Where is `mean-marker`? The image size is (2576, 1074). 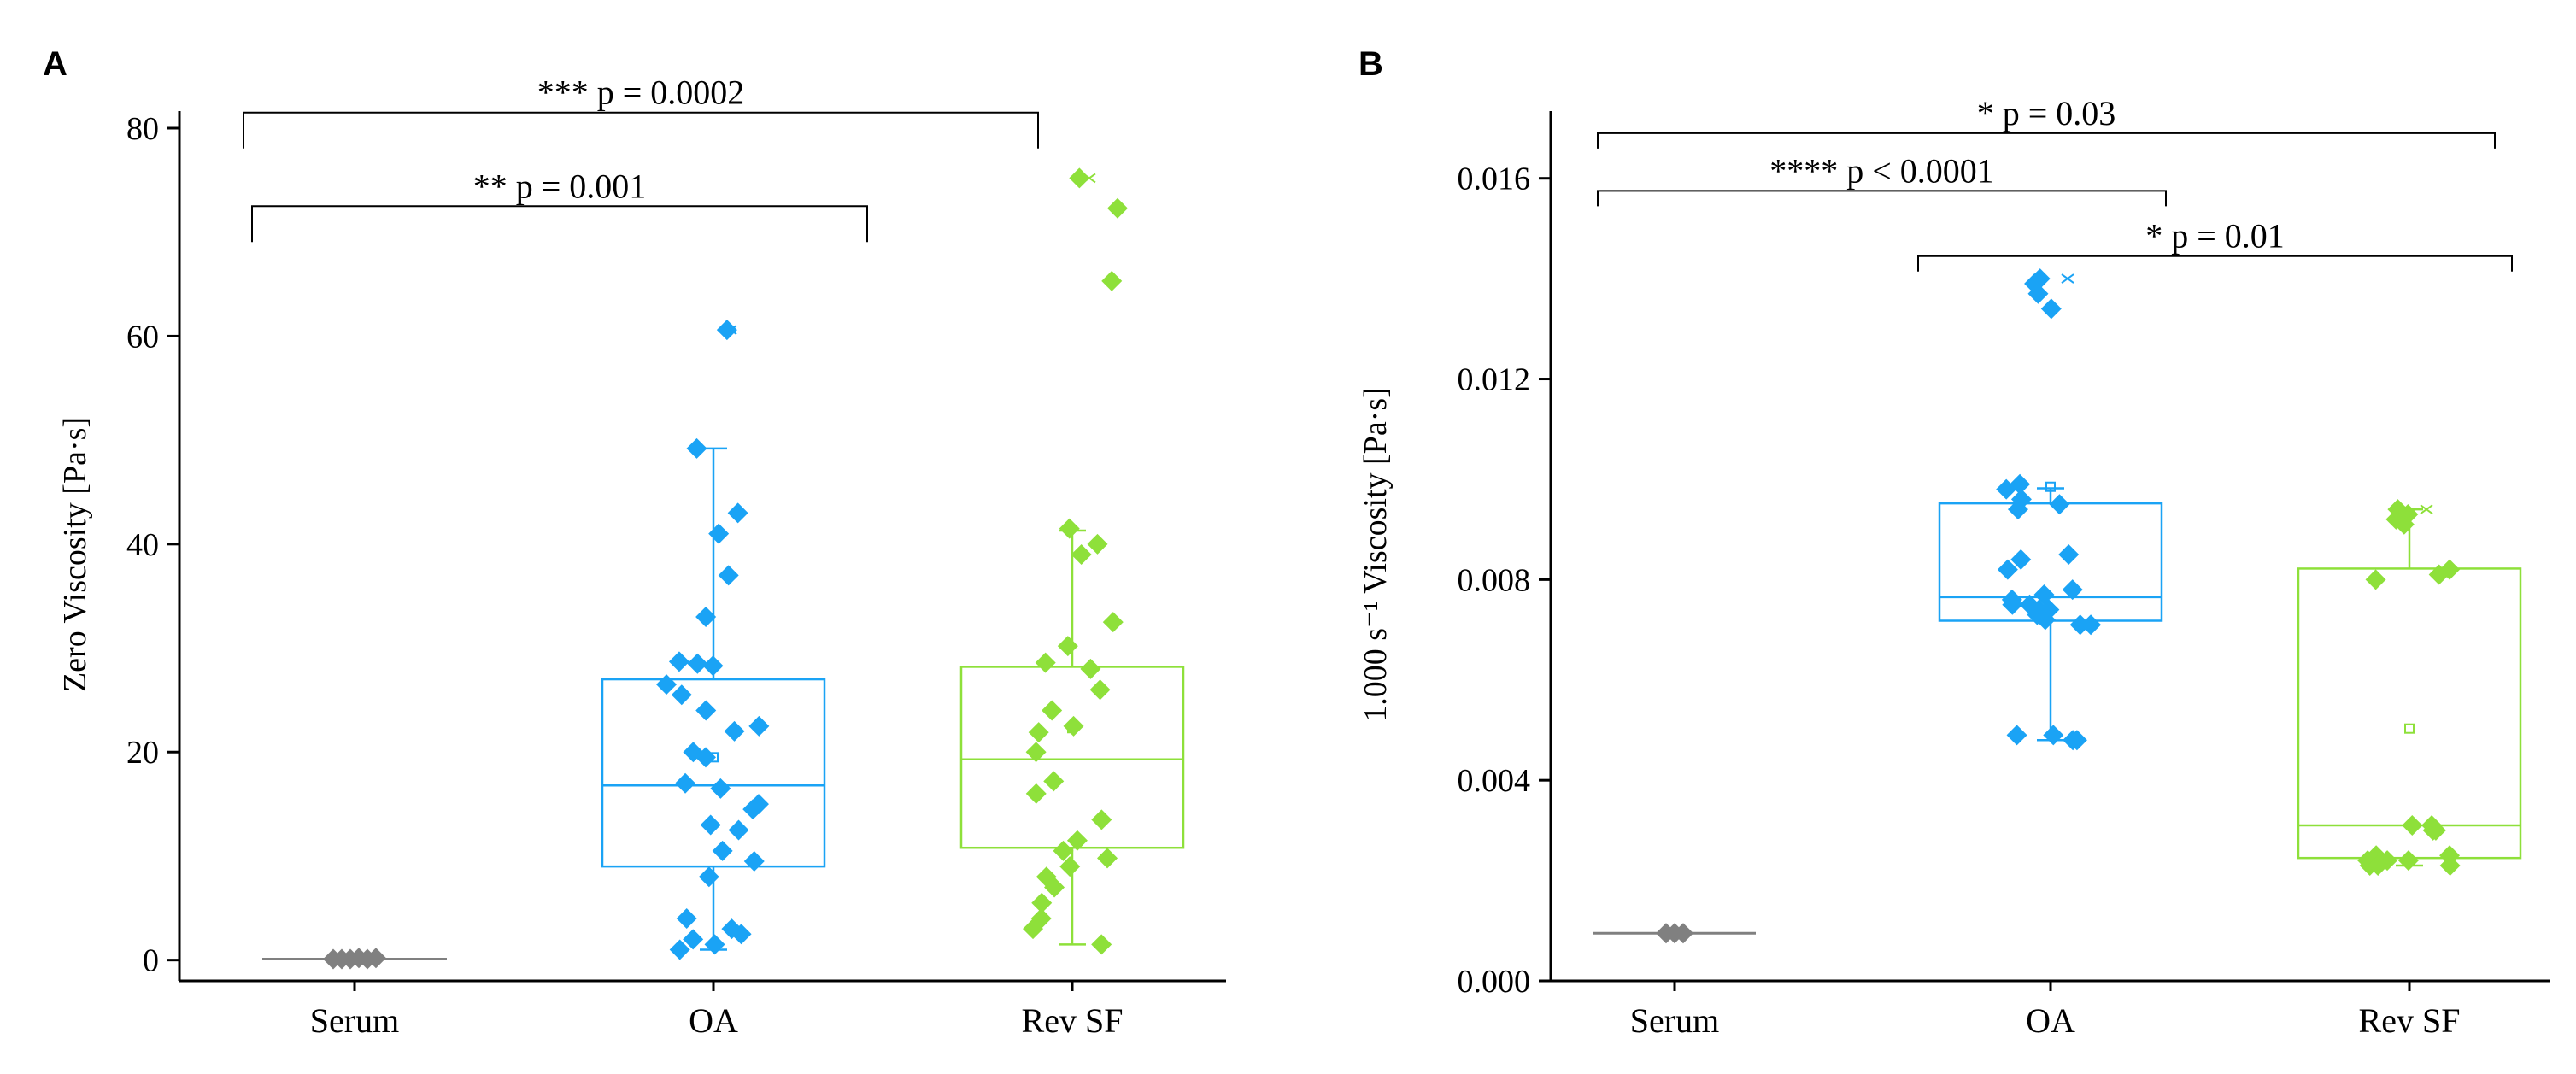
mean-marker is located at coordinates (2409, 728).